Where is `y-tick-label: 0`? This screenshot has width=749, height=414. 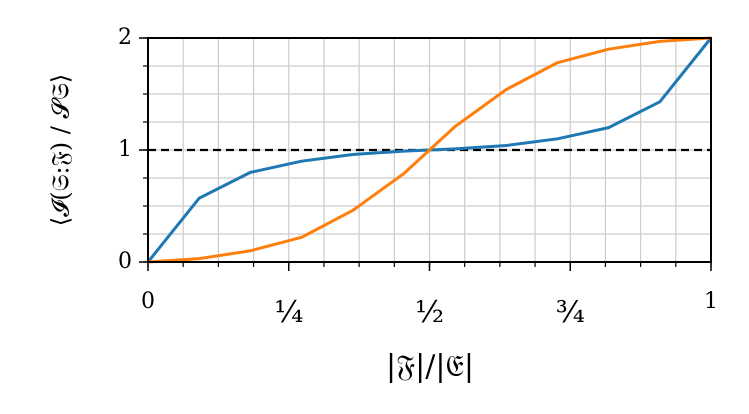
y-tick-label: 0 is located at coordinates (125, 261).